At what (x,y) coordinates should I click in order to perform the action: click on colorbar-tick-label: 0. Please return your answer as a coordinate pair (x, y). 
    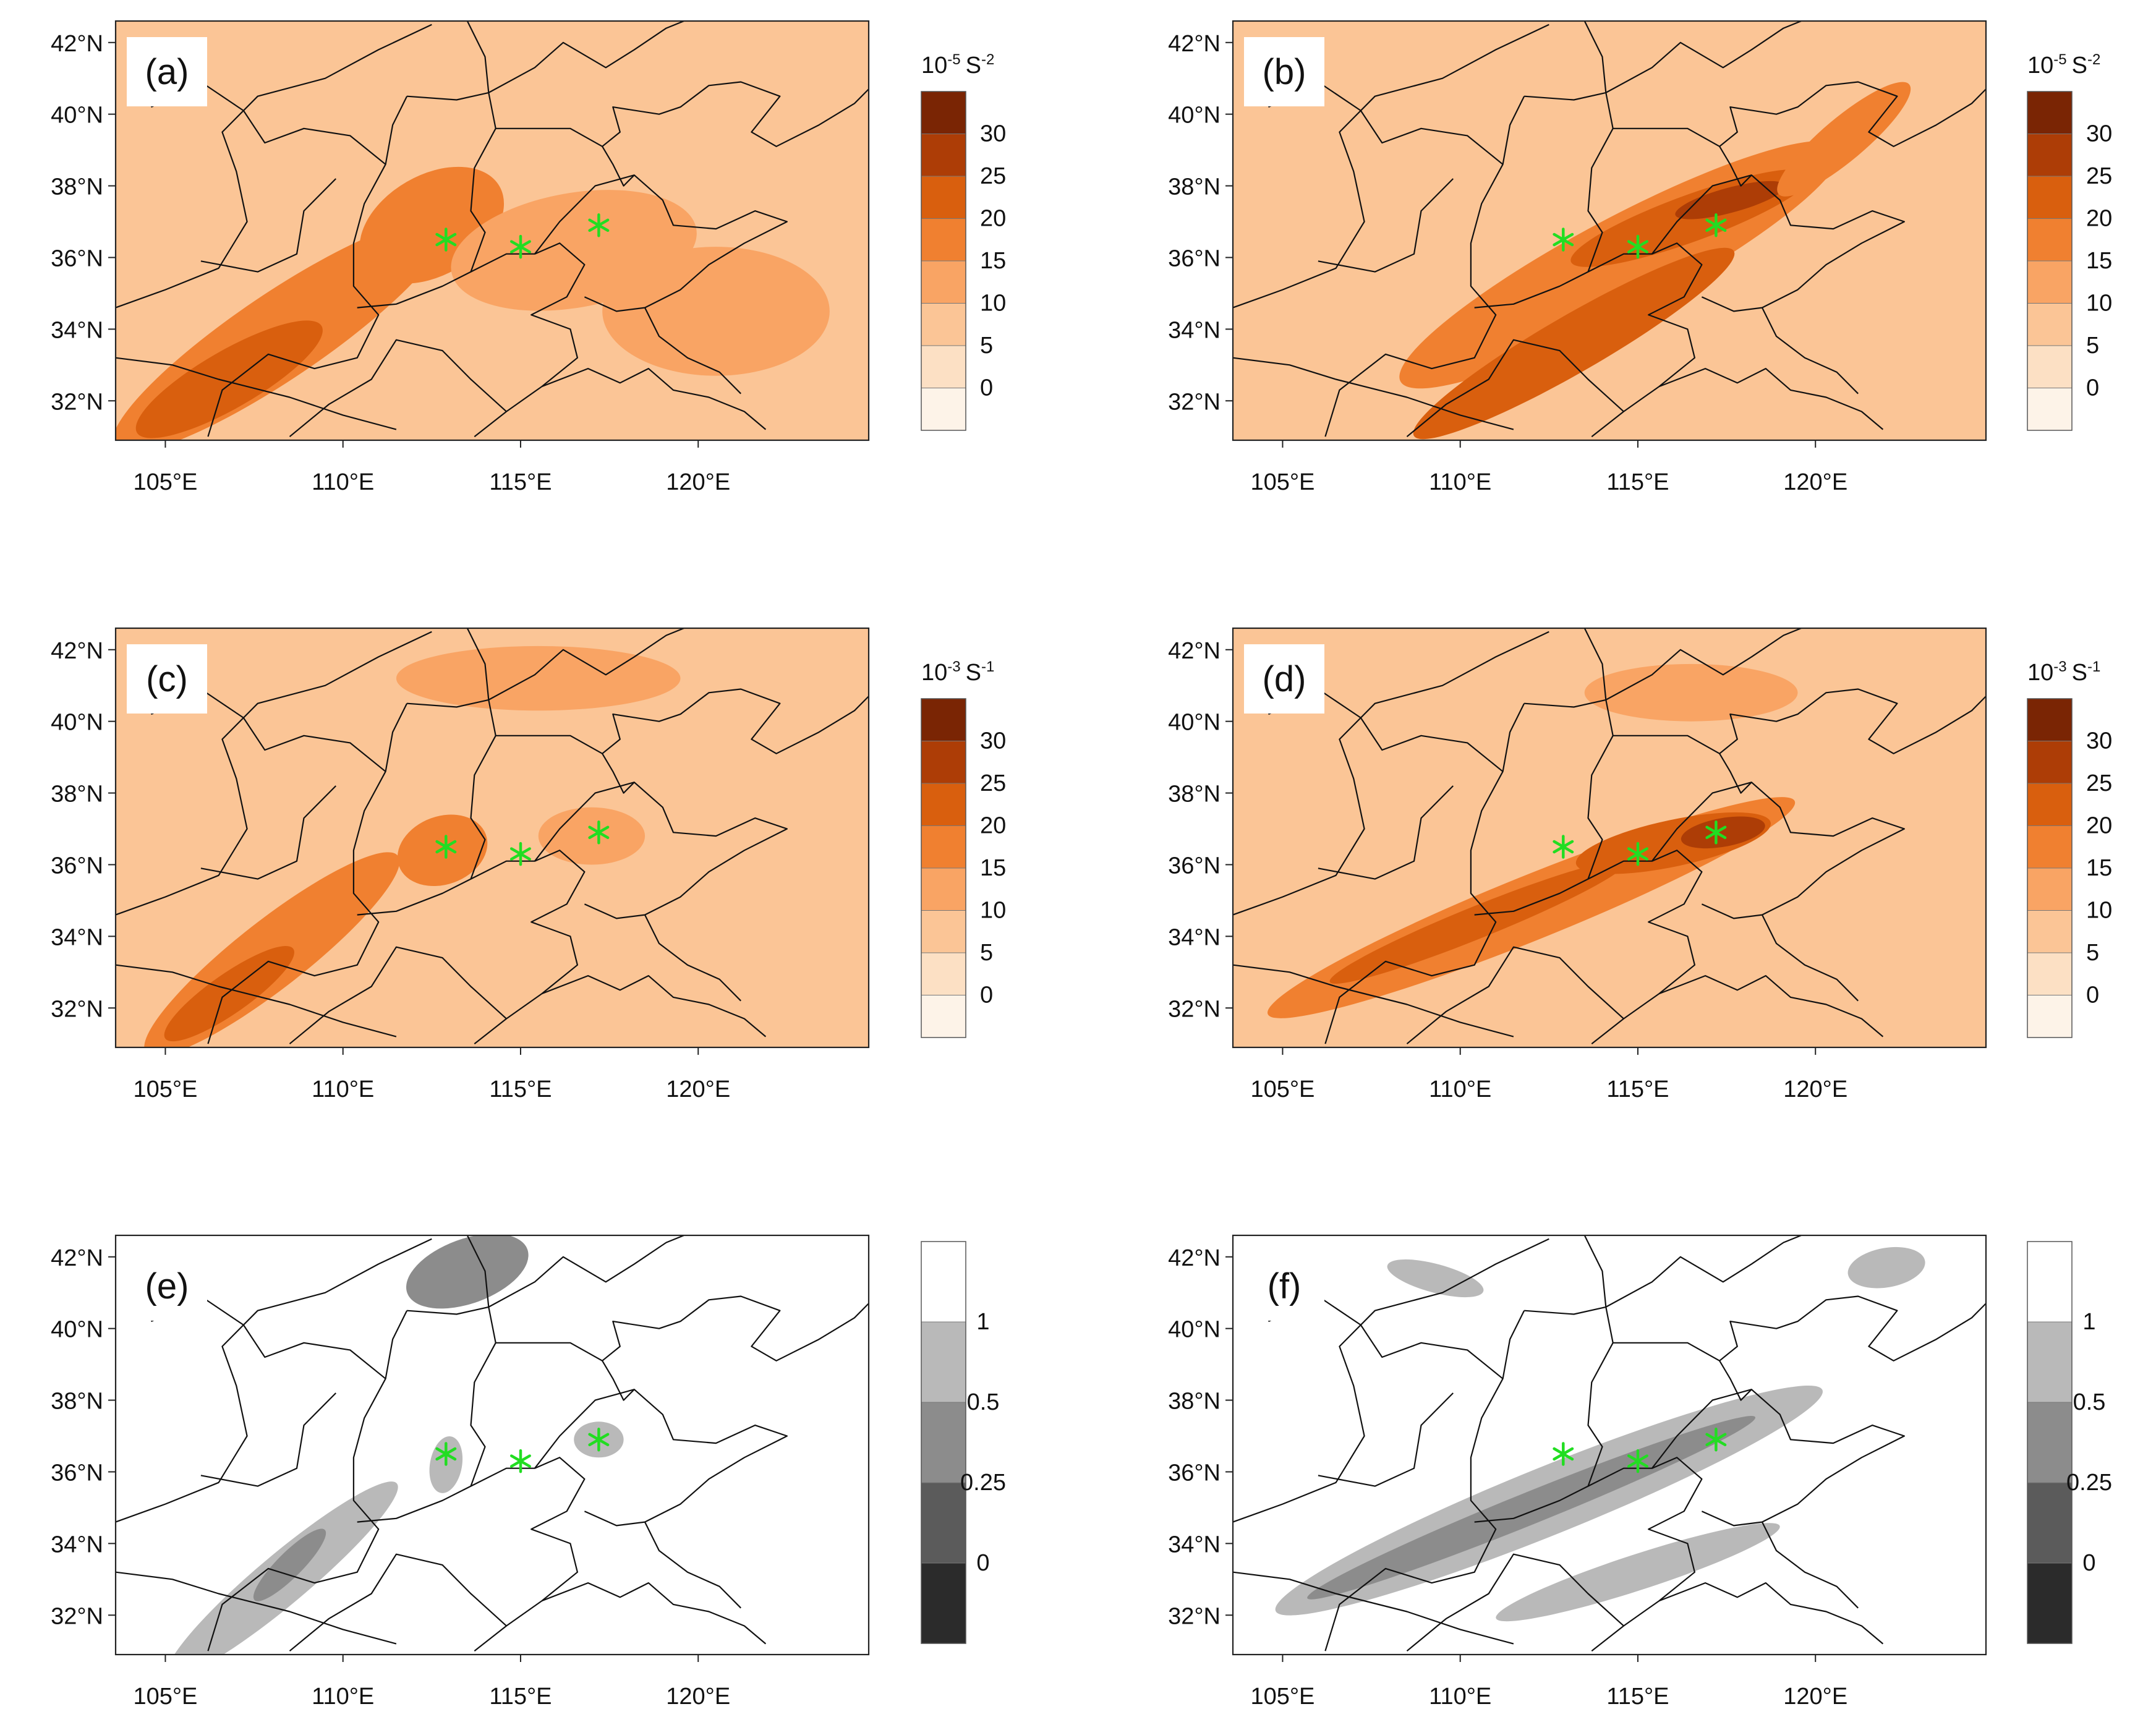
    Looking at the image, I should click on (983, 1563).